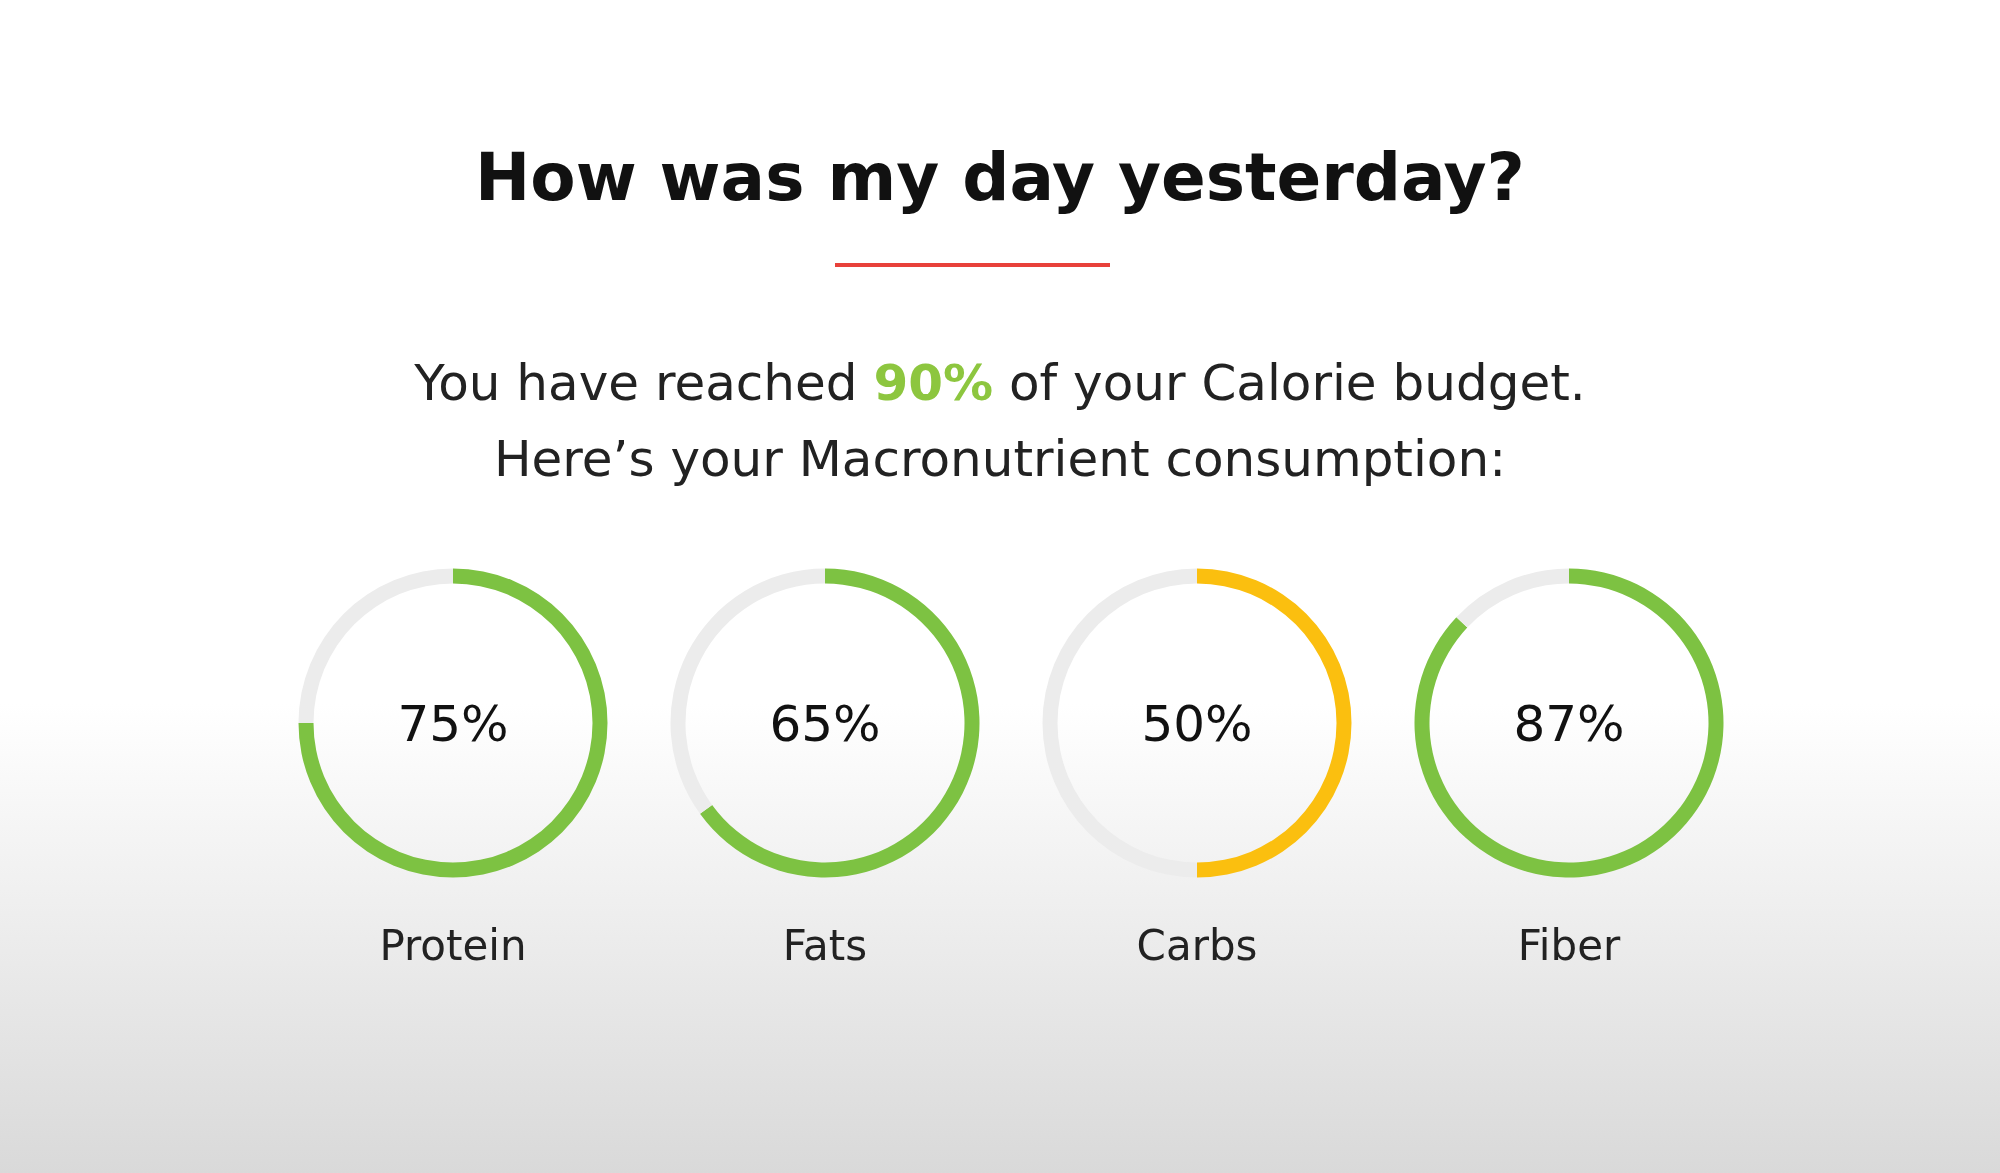 The image size is (2000, 1173). I want to click on data-label: 65%, so click(825, 723).